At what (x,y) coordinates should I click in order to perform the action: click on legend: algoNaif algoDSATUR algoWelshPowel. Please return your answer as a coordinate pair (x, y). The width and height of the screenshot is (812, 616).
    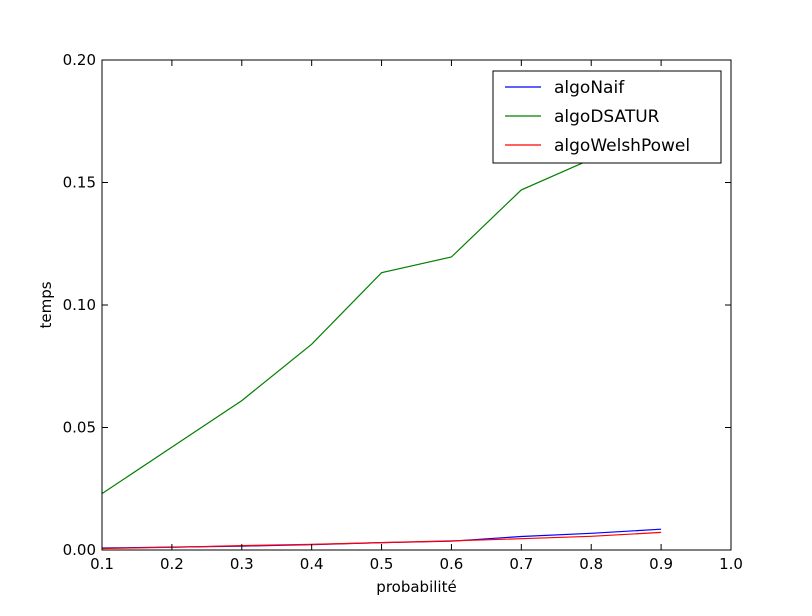
    Looking at the image, I should click on (607, 117).